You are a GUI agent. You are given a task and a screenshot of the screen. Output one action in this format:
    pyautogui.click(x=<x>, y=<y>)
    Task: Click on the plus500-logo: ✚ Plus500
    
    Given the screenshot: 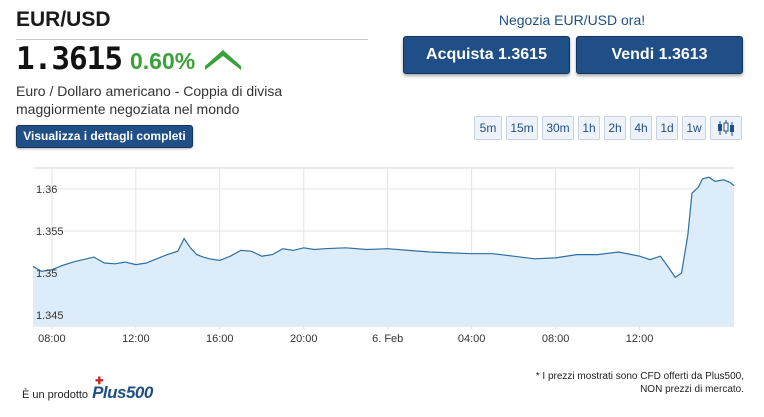 What is the action you would take?
    pyautogui.click(x=122, y=389)
    